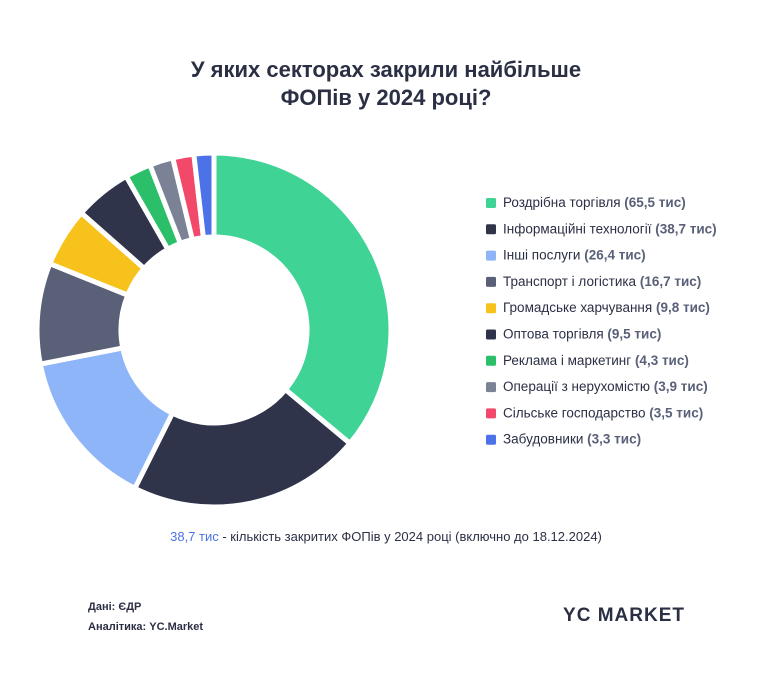  Describe the element at coordinates (624, 615) in the screenshot. I see `logo: YC MARKET` at that location.